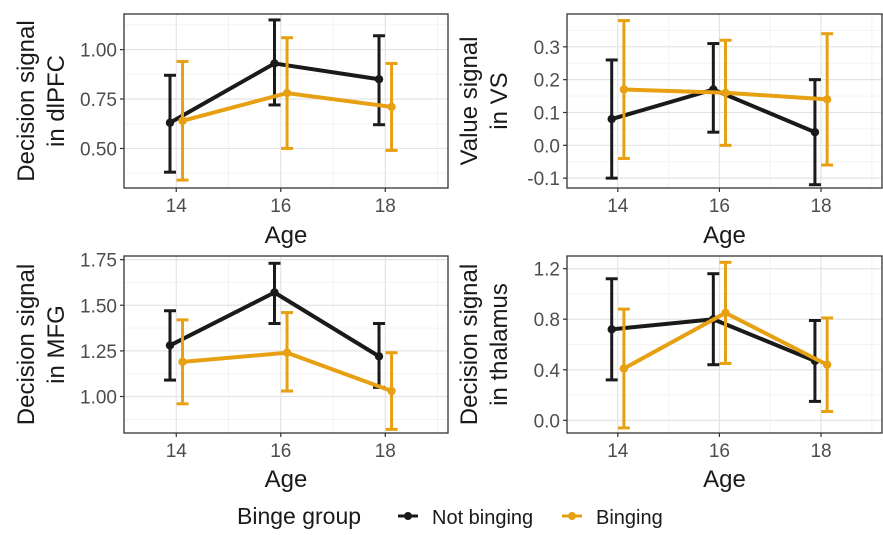 The height and width of the screenshot is (535, 883). What do you see at coordinates (408, 516) in the screenshot?
I see `legend-key-not-binging-dot` at bounding box center [408, 516].